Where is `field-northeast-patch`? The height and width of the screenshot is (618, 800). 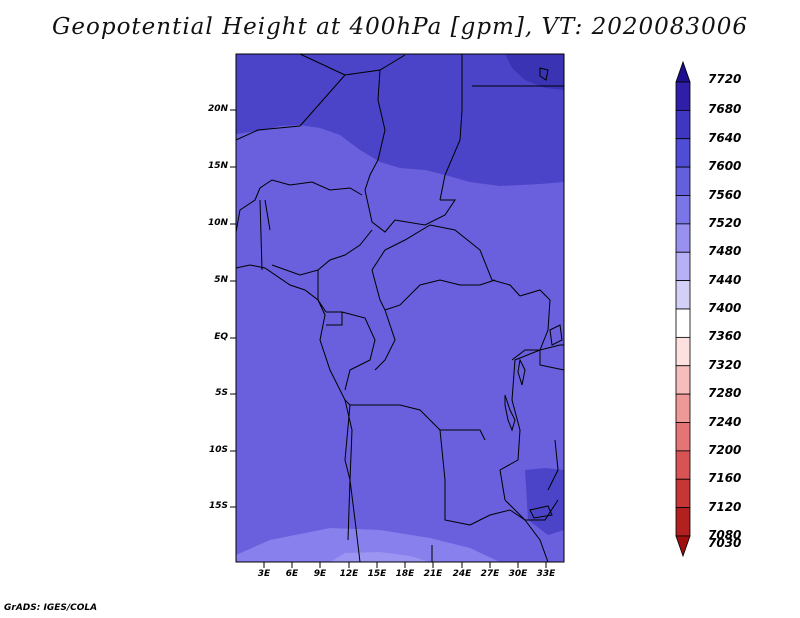
field-northeast-patch is located at coordinates (534, 72).